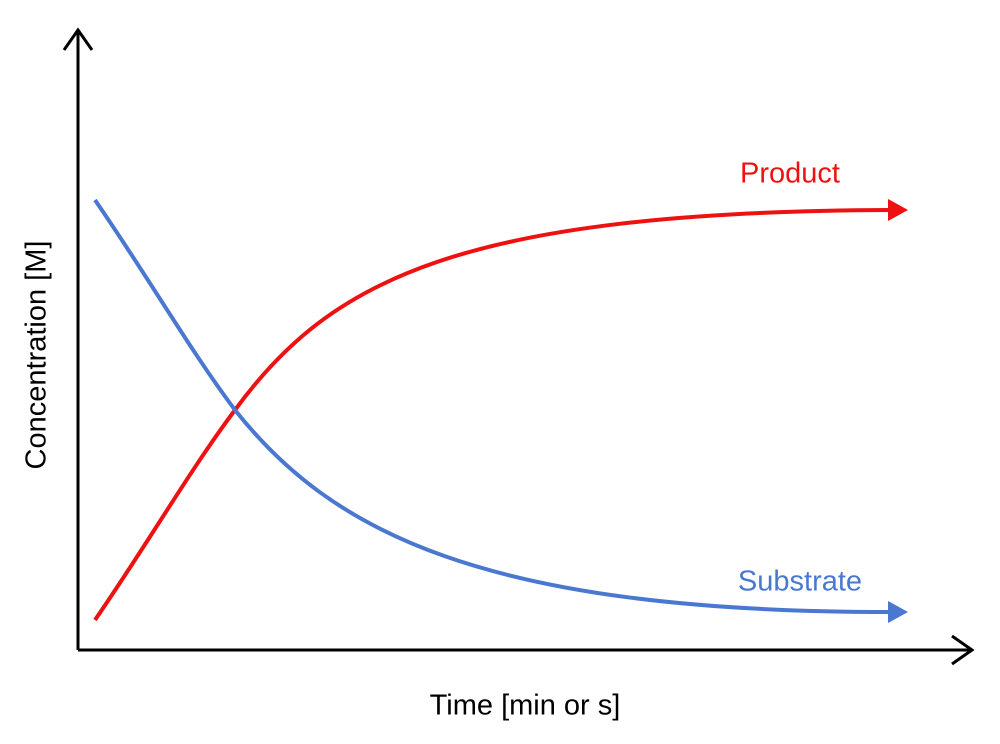 The height and width of the screenshot is (744, 1000). I want to click on x-axis-arrow, so click(963, 650).